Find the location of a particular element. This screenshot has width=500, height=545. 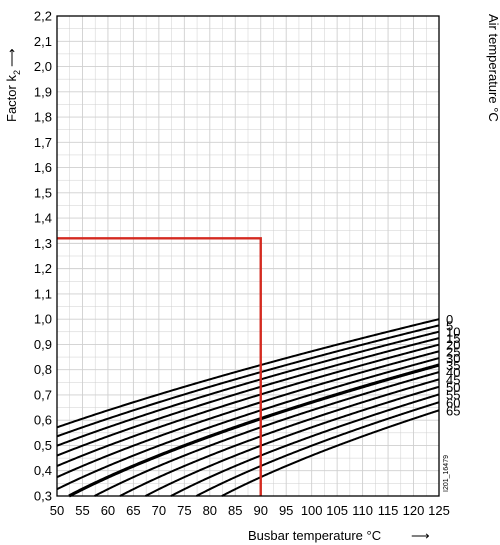

air-temp-label-0: 0 is located at coordinates (449, 319).